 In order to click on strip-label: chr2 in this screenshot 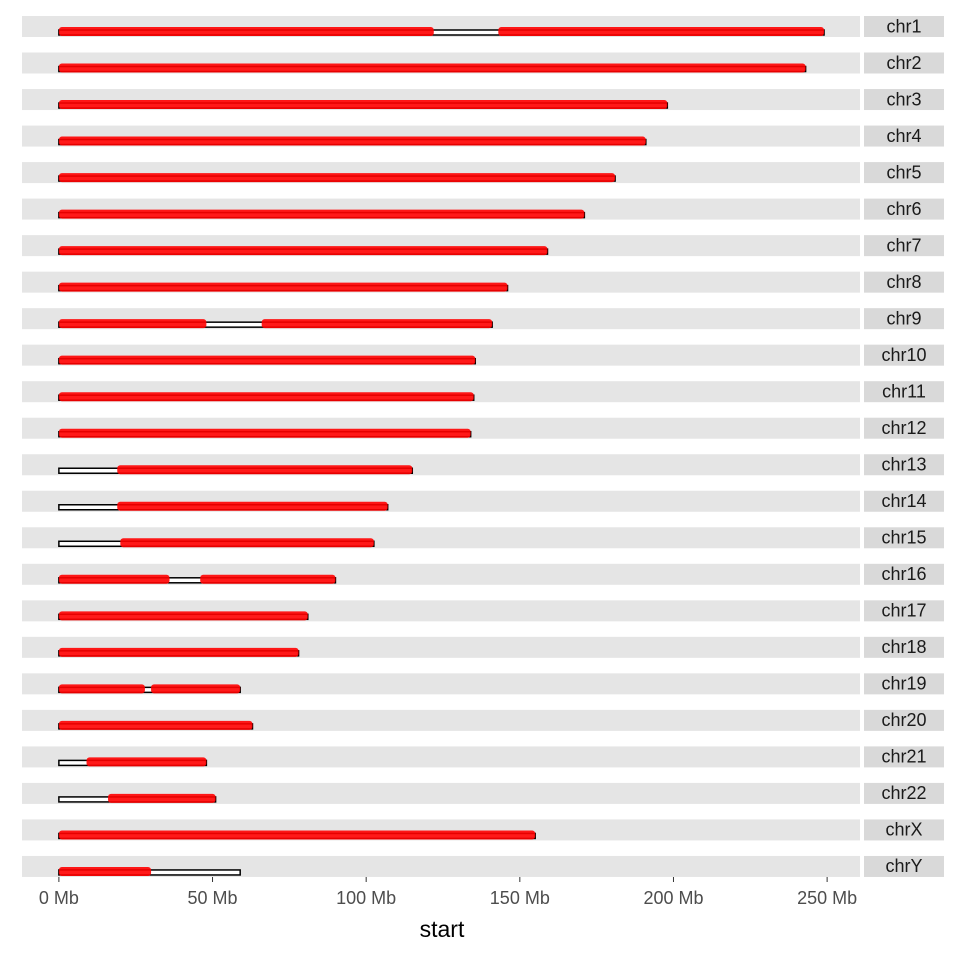, I will do `click(903, 63)`.